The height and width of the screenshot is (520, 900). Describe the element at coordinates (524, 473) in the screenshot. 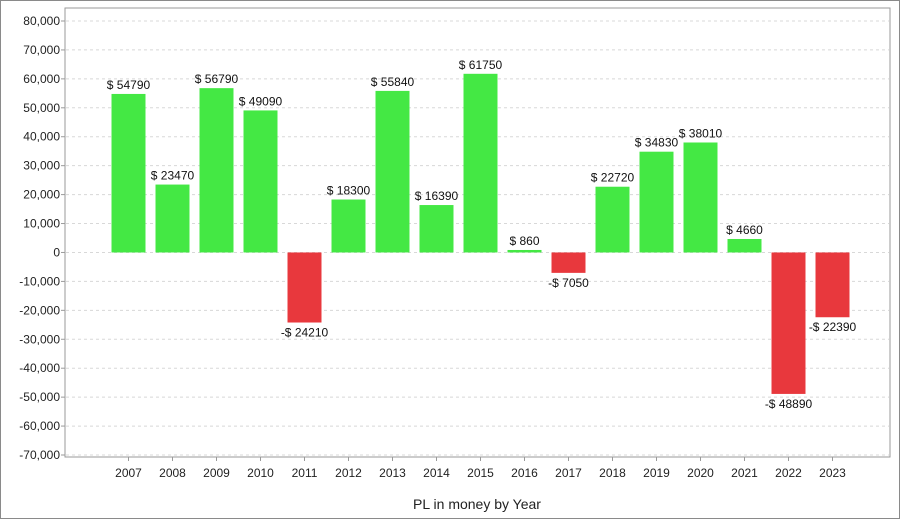

I see `x-tick-label: 2016` at that location.